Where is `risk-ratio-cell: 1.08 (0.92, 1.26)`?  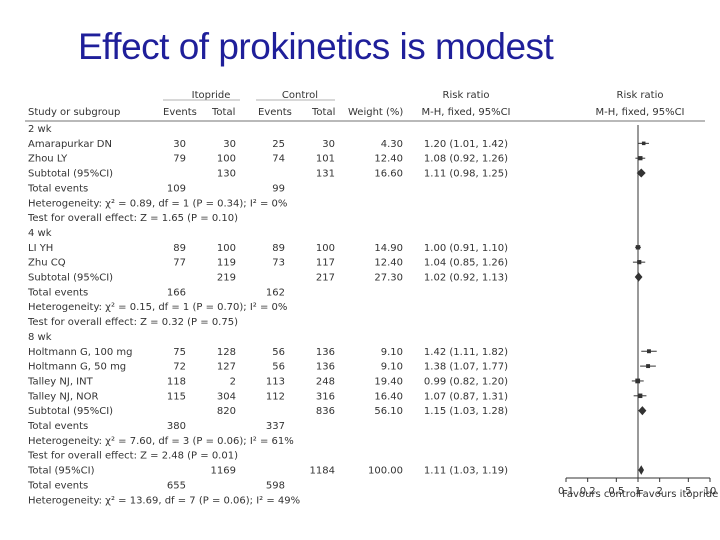
risk-ratio-cell: 1.08 (0.92, 1.26) is located at coordinates (466, 159).